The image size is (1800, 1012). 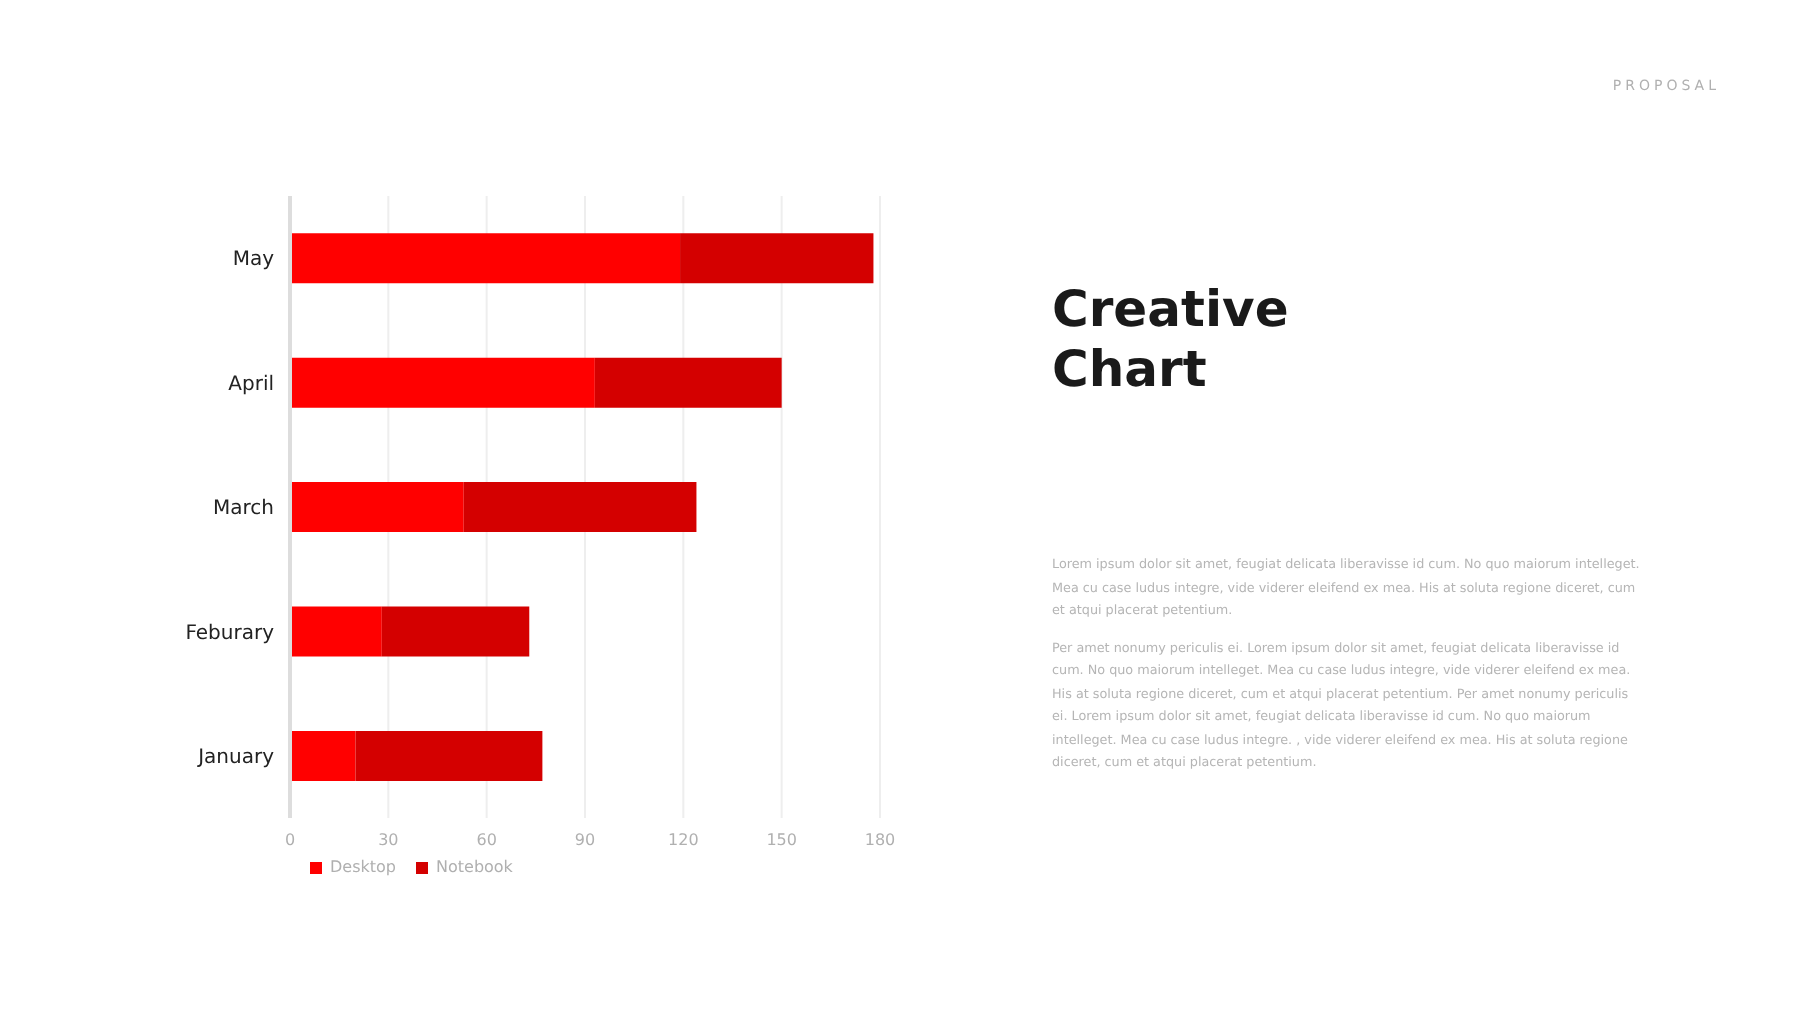 I want to click on x-tick-label: 90, so click(x=585, y=840).